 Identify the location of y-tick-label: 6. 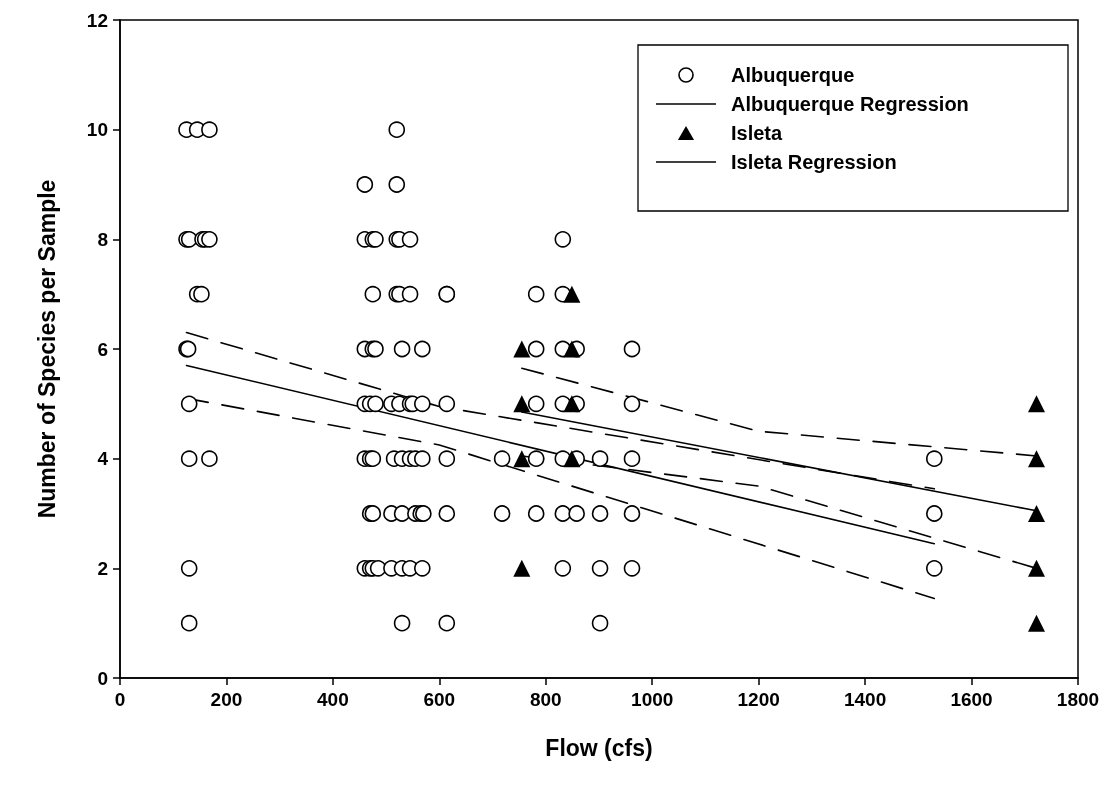
(102, 349).